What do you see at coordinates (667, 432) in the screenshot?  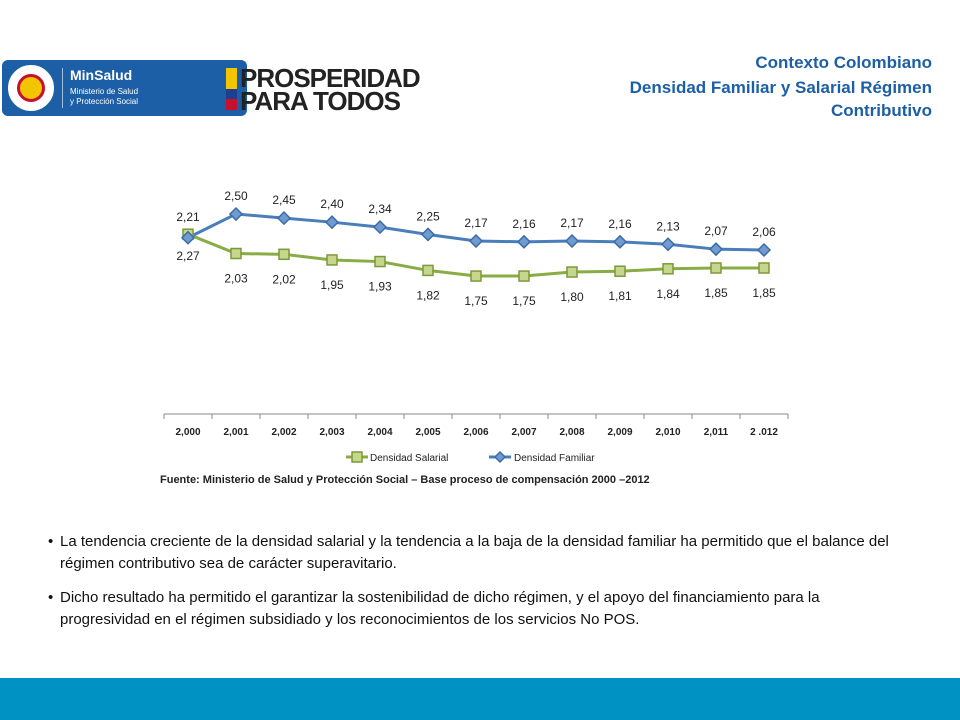 I see `x-tick-label: 2,010` at bounding box center [667, 432].